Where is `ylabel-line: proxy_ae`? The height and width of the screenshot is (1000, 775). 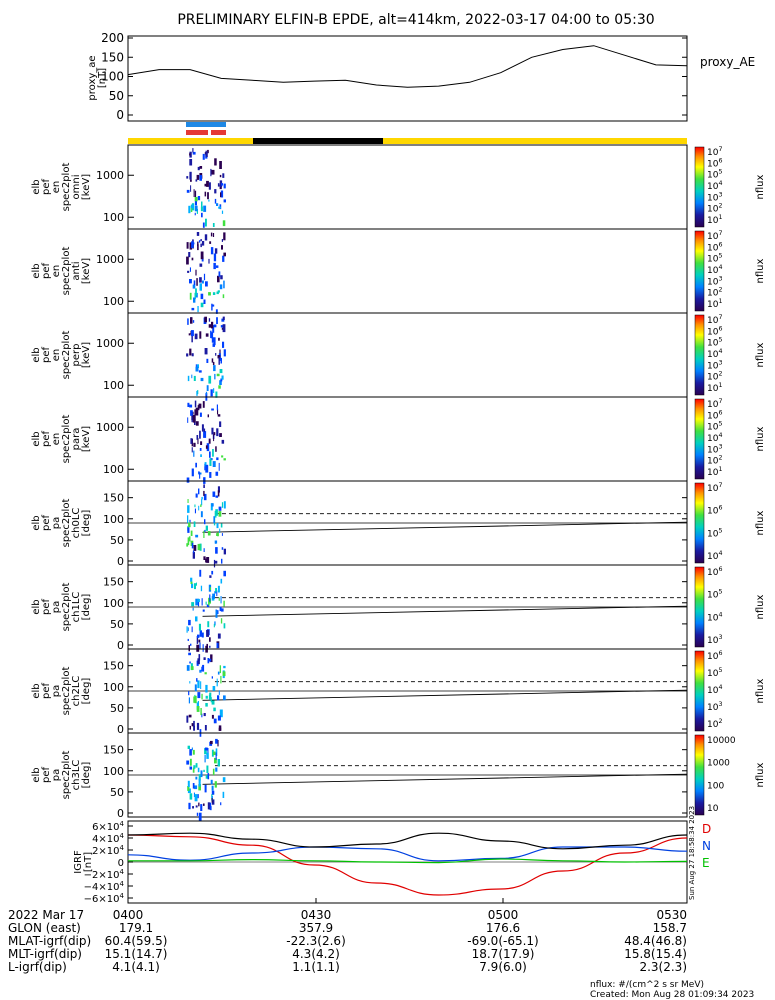 ylabel-line: proxy_ae is located at coordinates (92, 77).